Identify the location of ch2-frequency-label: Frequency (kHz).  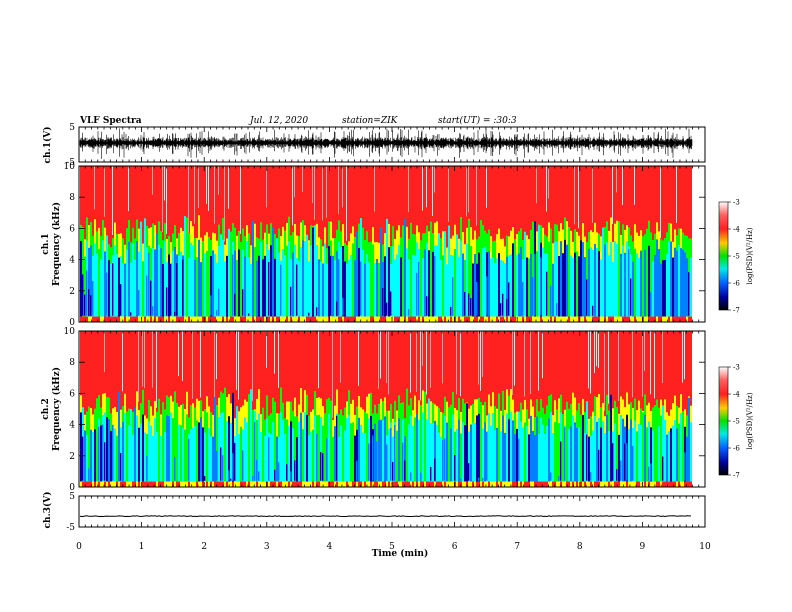
(56, 409).